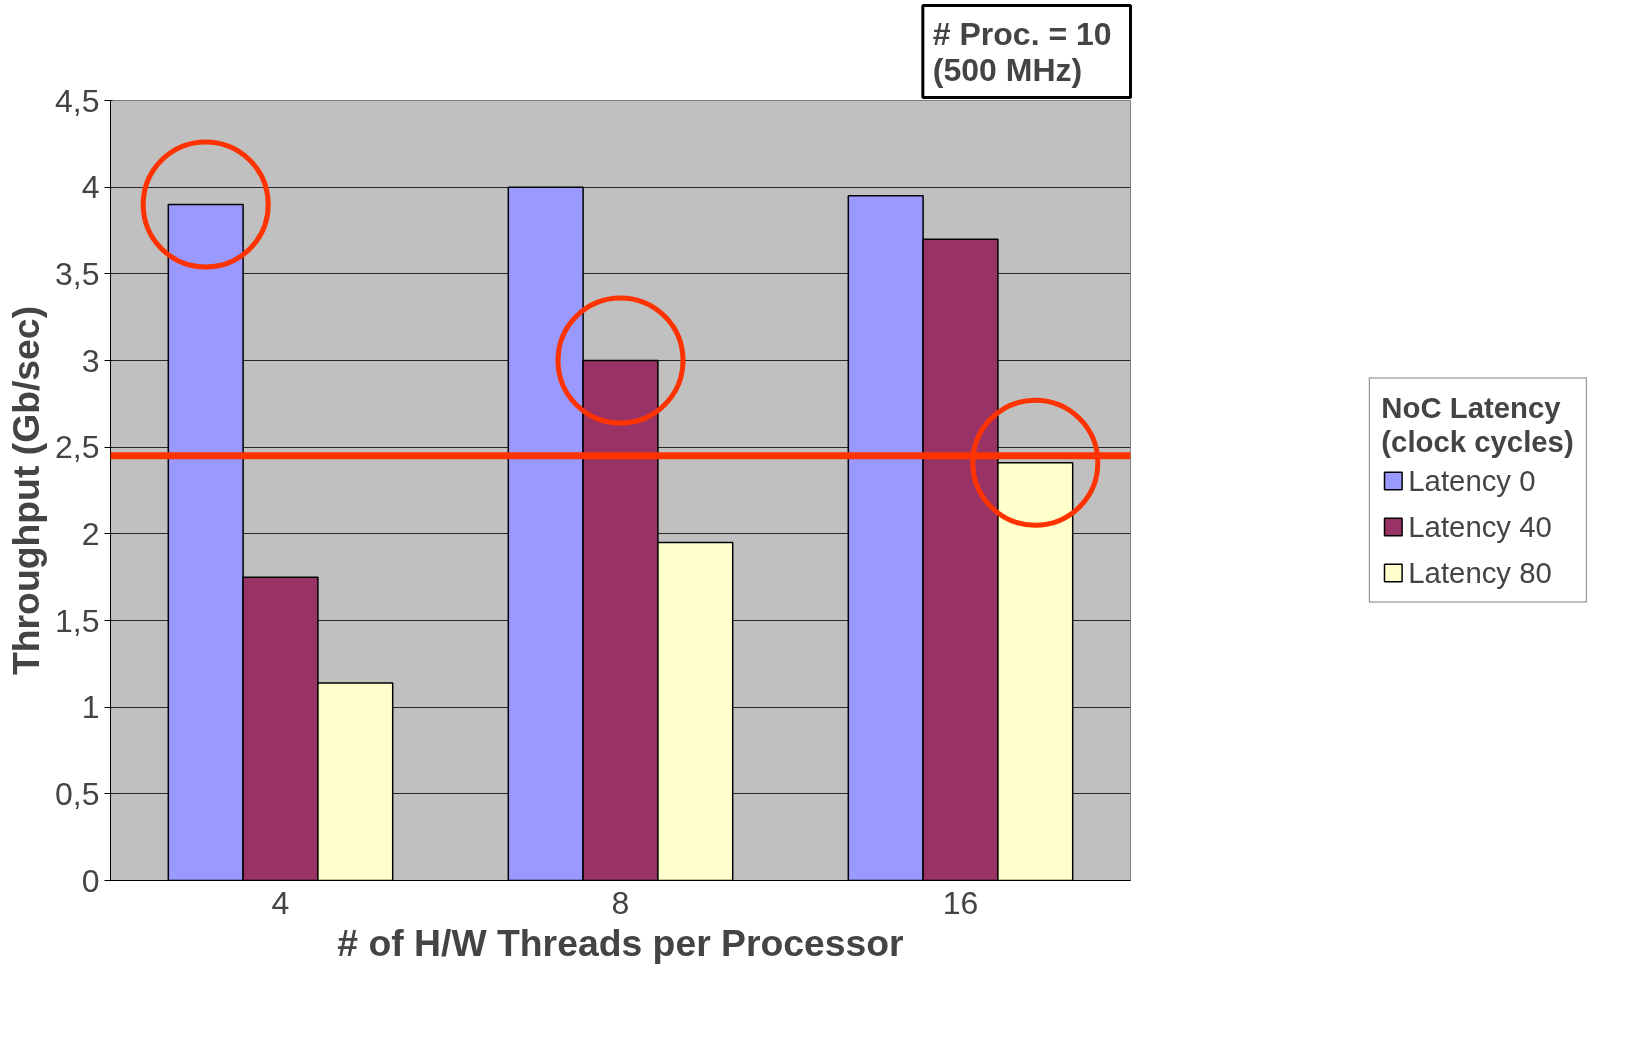 Image resolution: width=1642 pixels, height=1050 pixels. Describe the element at coordinates (90, 187) in the screenshot. I see `y-tick-label: 4` at that location.